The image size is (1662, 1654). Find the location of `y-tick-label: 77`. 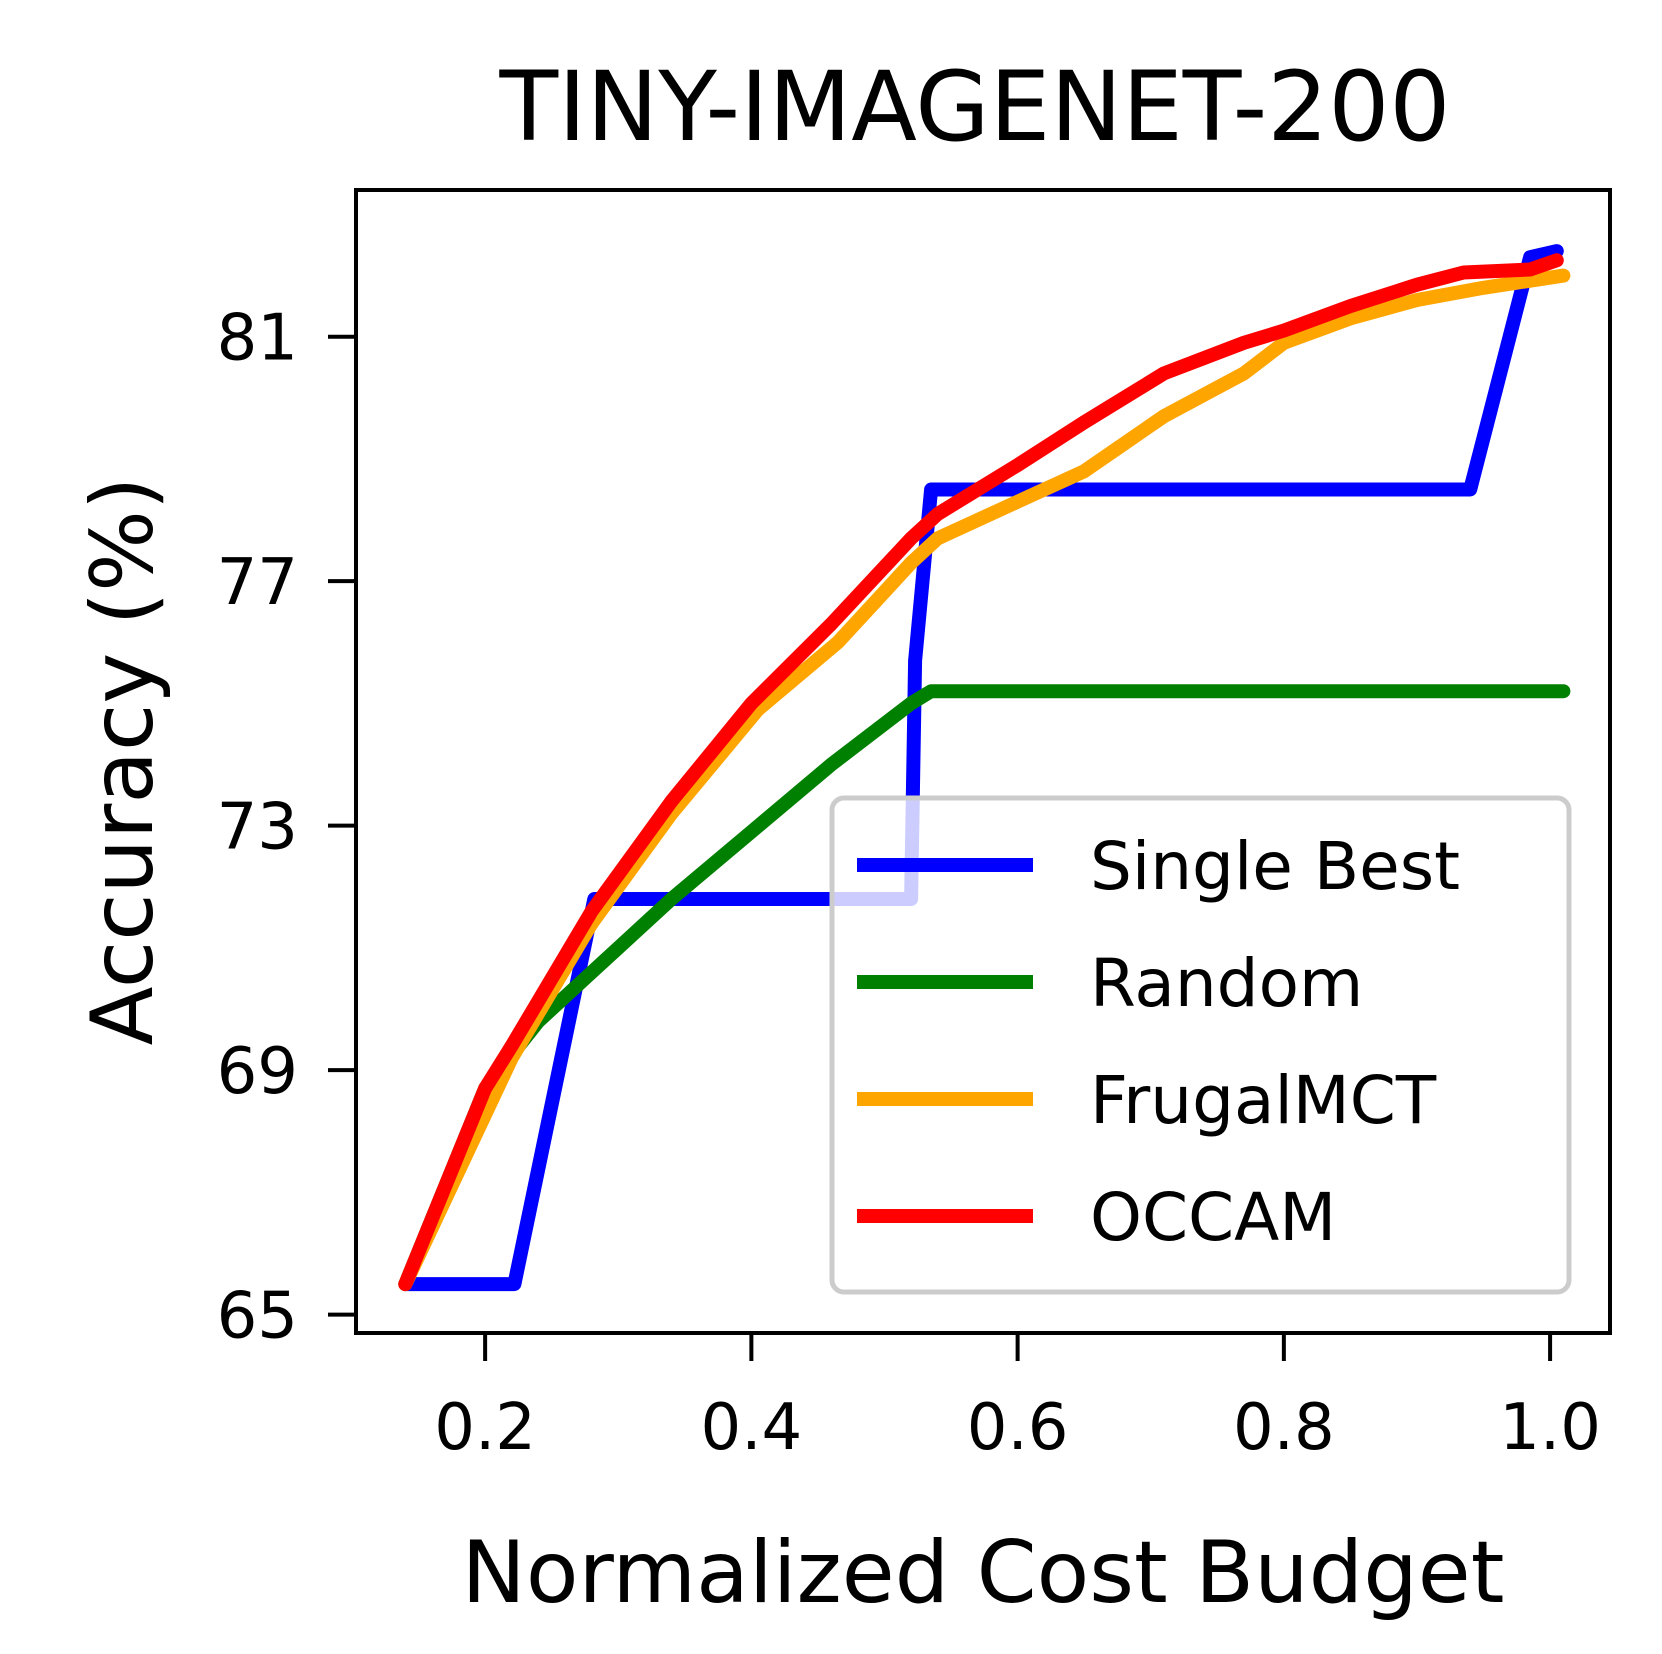

y-tick-label: 77 is located at coordinates (257, 583).